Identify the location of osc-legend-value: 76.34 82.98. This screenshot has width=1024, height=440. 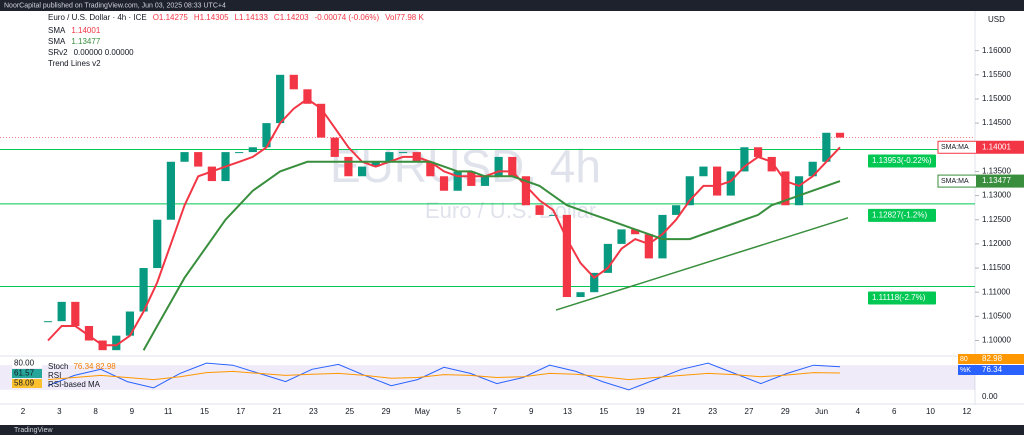
(94, 366).